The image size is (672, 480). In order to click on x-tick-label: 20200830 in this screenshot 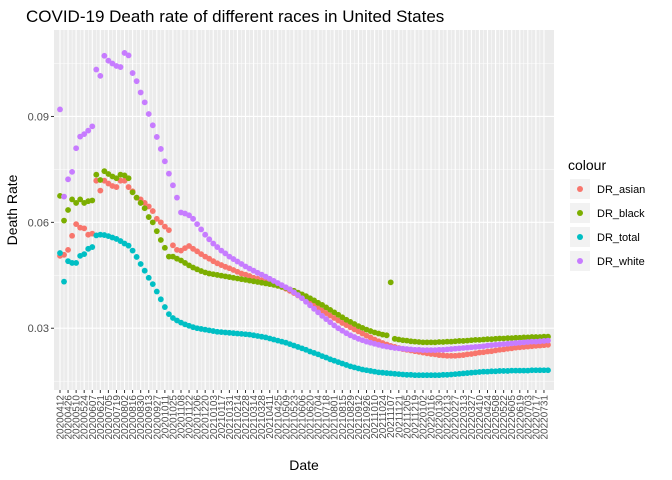, I will do `click(141, 417)`.